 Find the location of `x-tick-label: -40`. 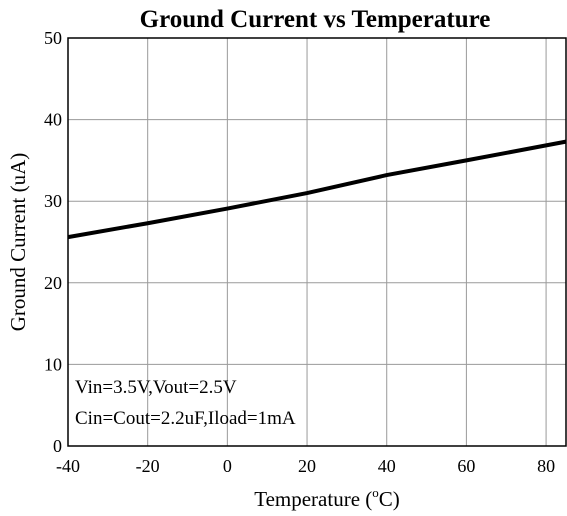

x-tick-label: -40 is located at coordinates (68, 466).